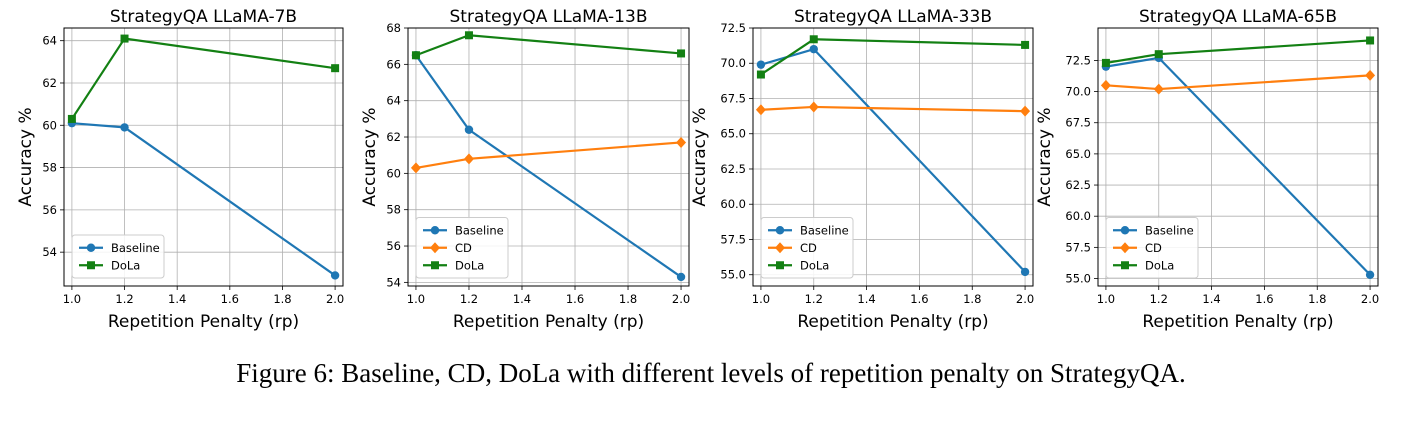 This screenshot has width=1422, height=423. I want to click on y-tick-label: 67.5, so click(733, 98).